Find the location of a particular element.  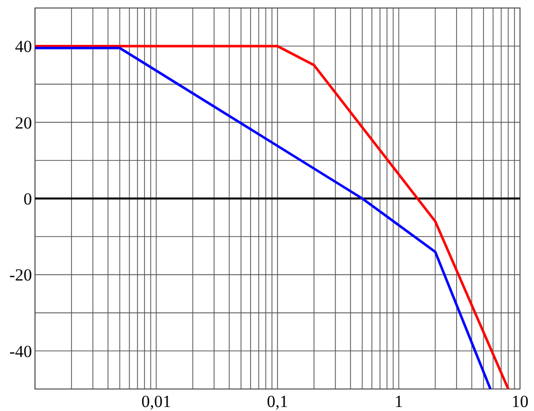

y-tick-label: 0 is located at coordinates (28, 198).